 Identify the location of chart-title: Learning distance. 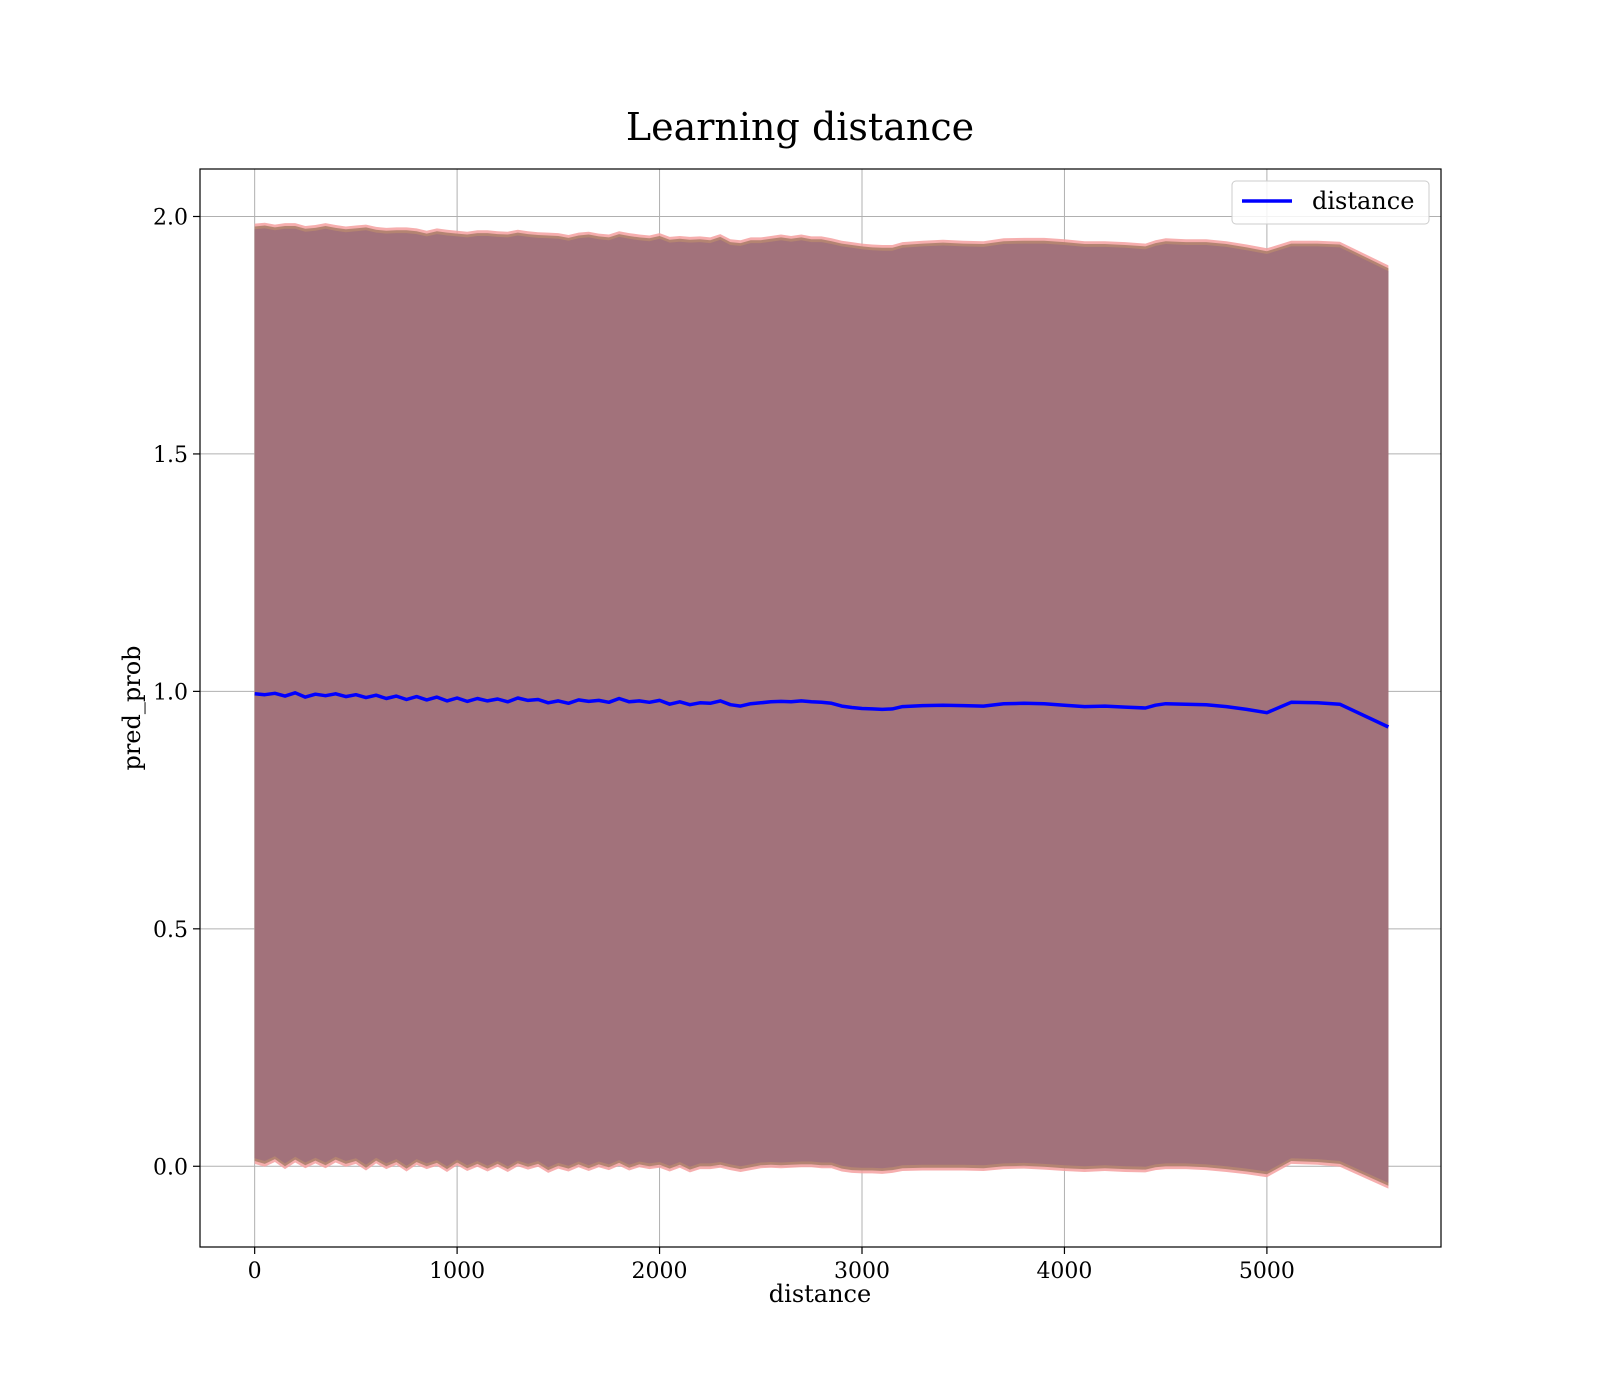
(800, 127).